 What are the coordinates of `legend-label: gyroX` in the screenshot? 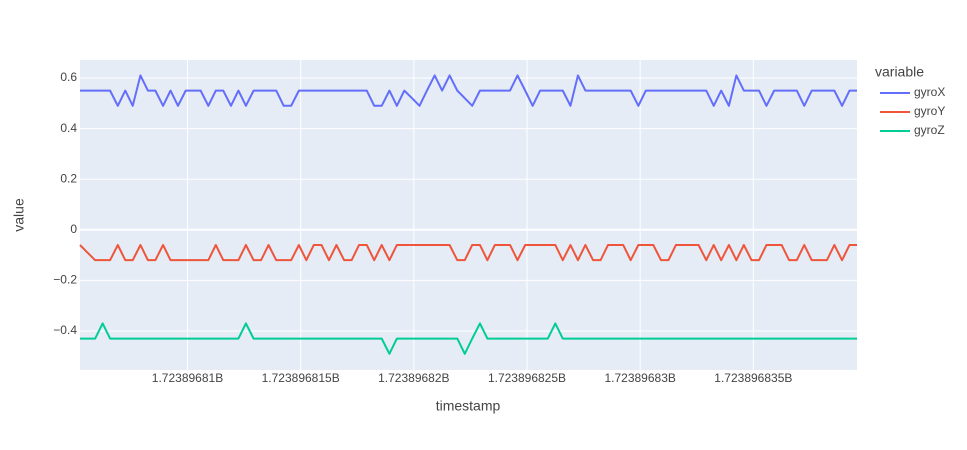 It's located at (929, 92).